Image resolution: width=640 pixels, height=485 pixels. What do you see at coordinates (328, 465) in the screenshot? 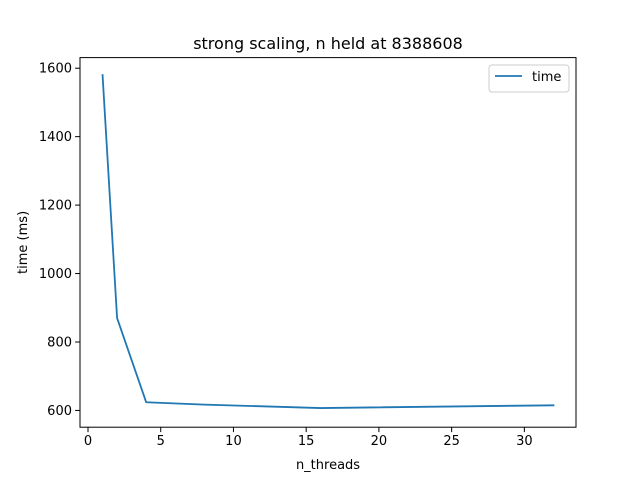
I see `x-axis-label: n_threads` at bounding box center [328, 465].